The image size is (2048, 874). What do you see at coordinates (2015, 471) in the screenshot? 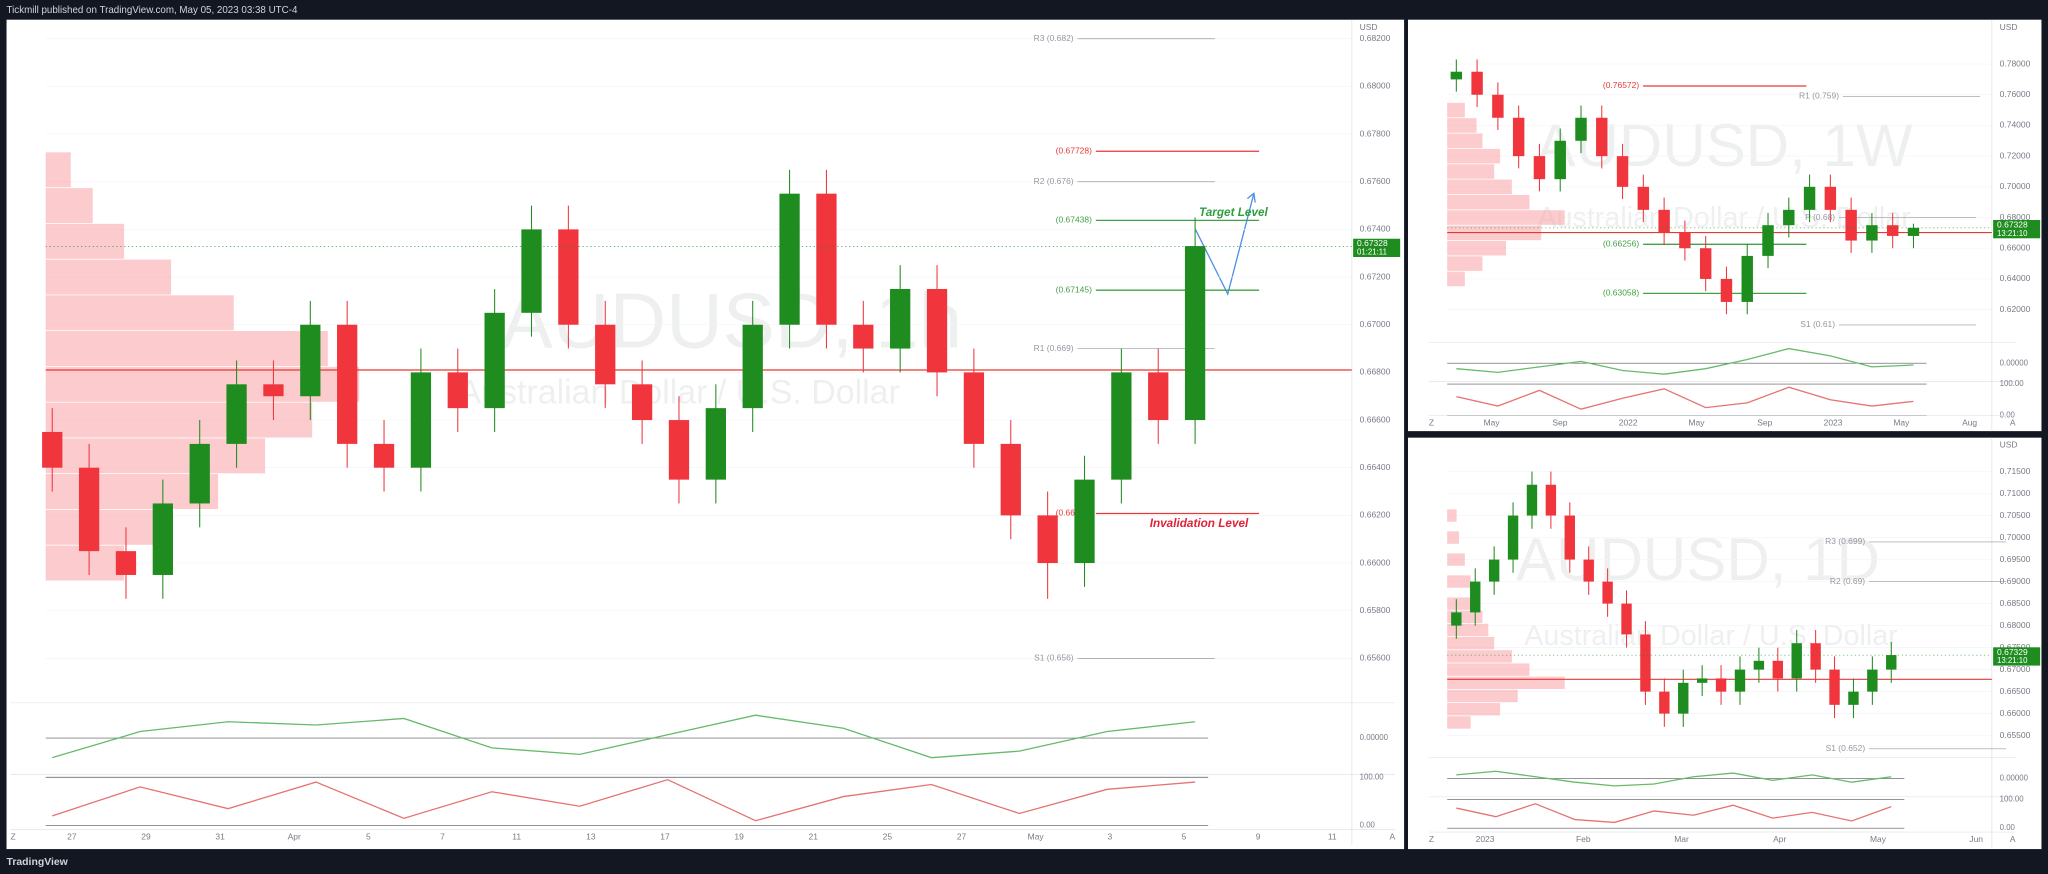
I see `y-tick-label: 0.71500` at bounding box center [2015, 471].